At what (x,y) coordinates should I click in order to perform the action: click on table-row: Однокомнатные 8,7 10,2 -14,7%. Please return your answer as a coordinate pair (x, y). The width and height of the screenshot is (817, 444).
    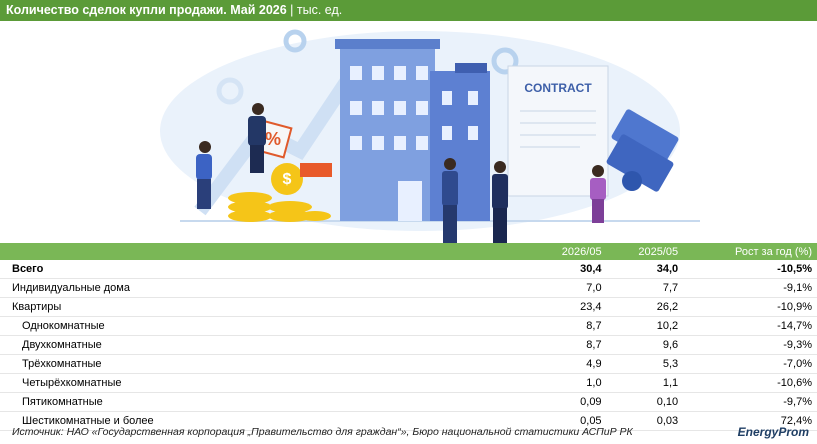
    Looking at the image, I should click on (408, 326).